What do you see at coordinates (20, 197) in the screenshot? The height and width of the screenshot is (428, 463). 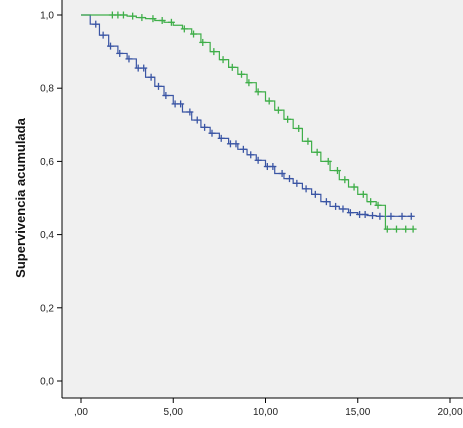 I see `y-axis-title: Supervivencia acumulada` at bounding box center [20, 197].